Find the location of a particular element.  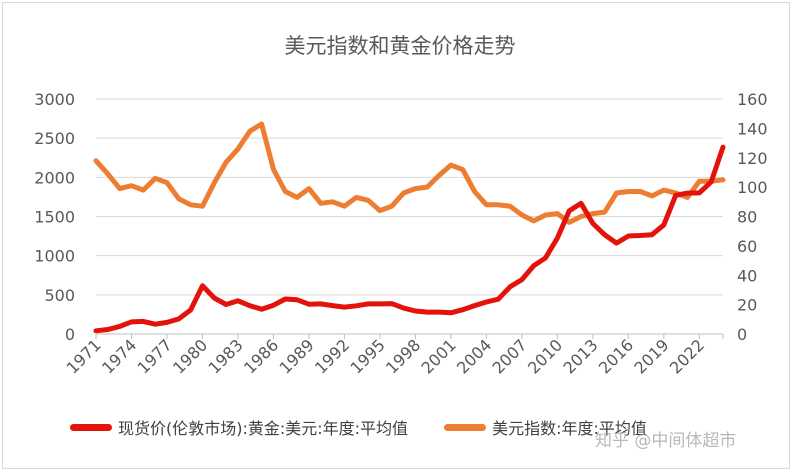

x-axis-tick-label: 2010 is located at coordinates (545, 356).